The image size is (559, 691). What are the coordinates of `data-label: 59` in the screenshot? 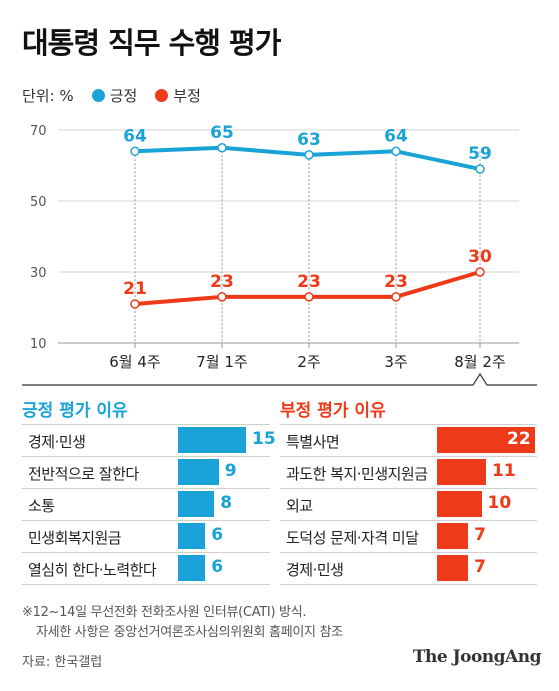 It's located at (480, 154).